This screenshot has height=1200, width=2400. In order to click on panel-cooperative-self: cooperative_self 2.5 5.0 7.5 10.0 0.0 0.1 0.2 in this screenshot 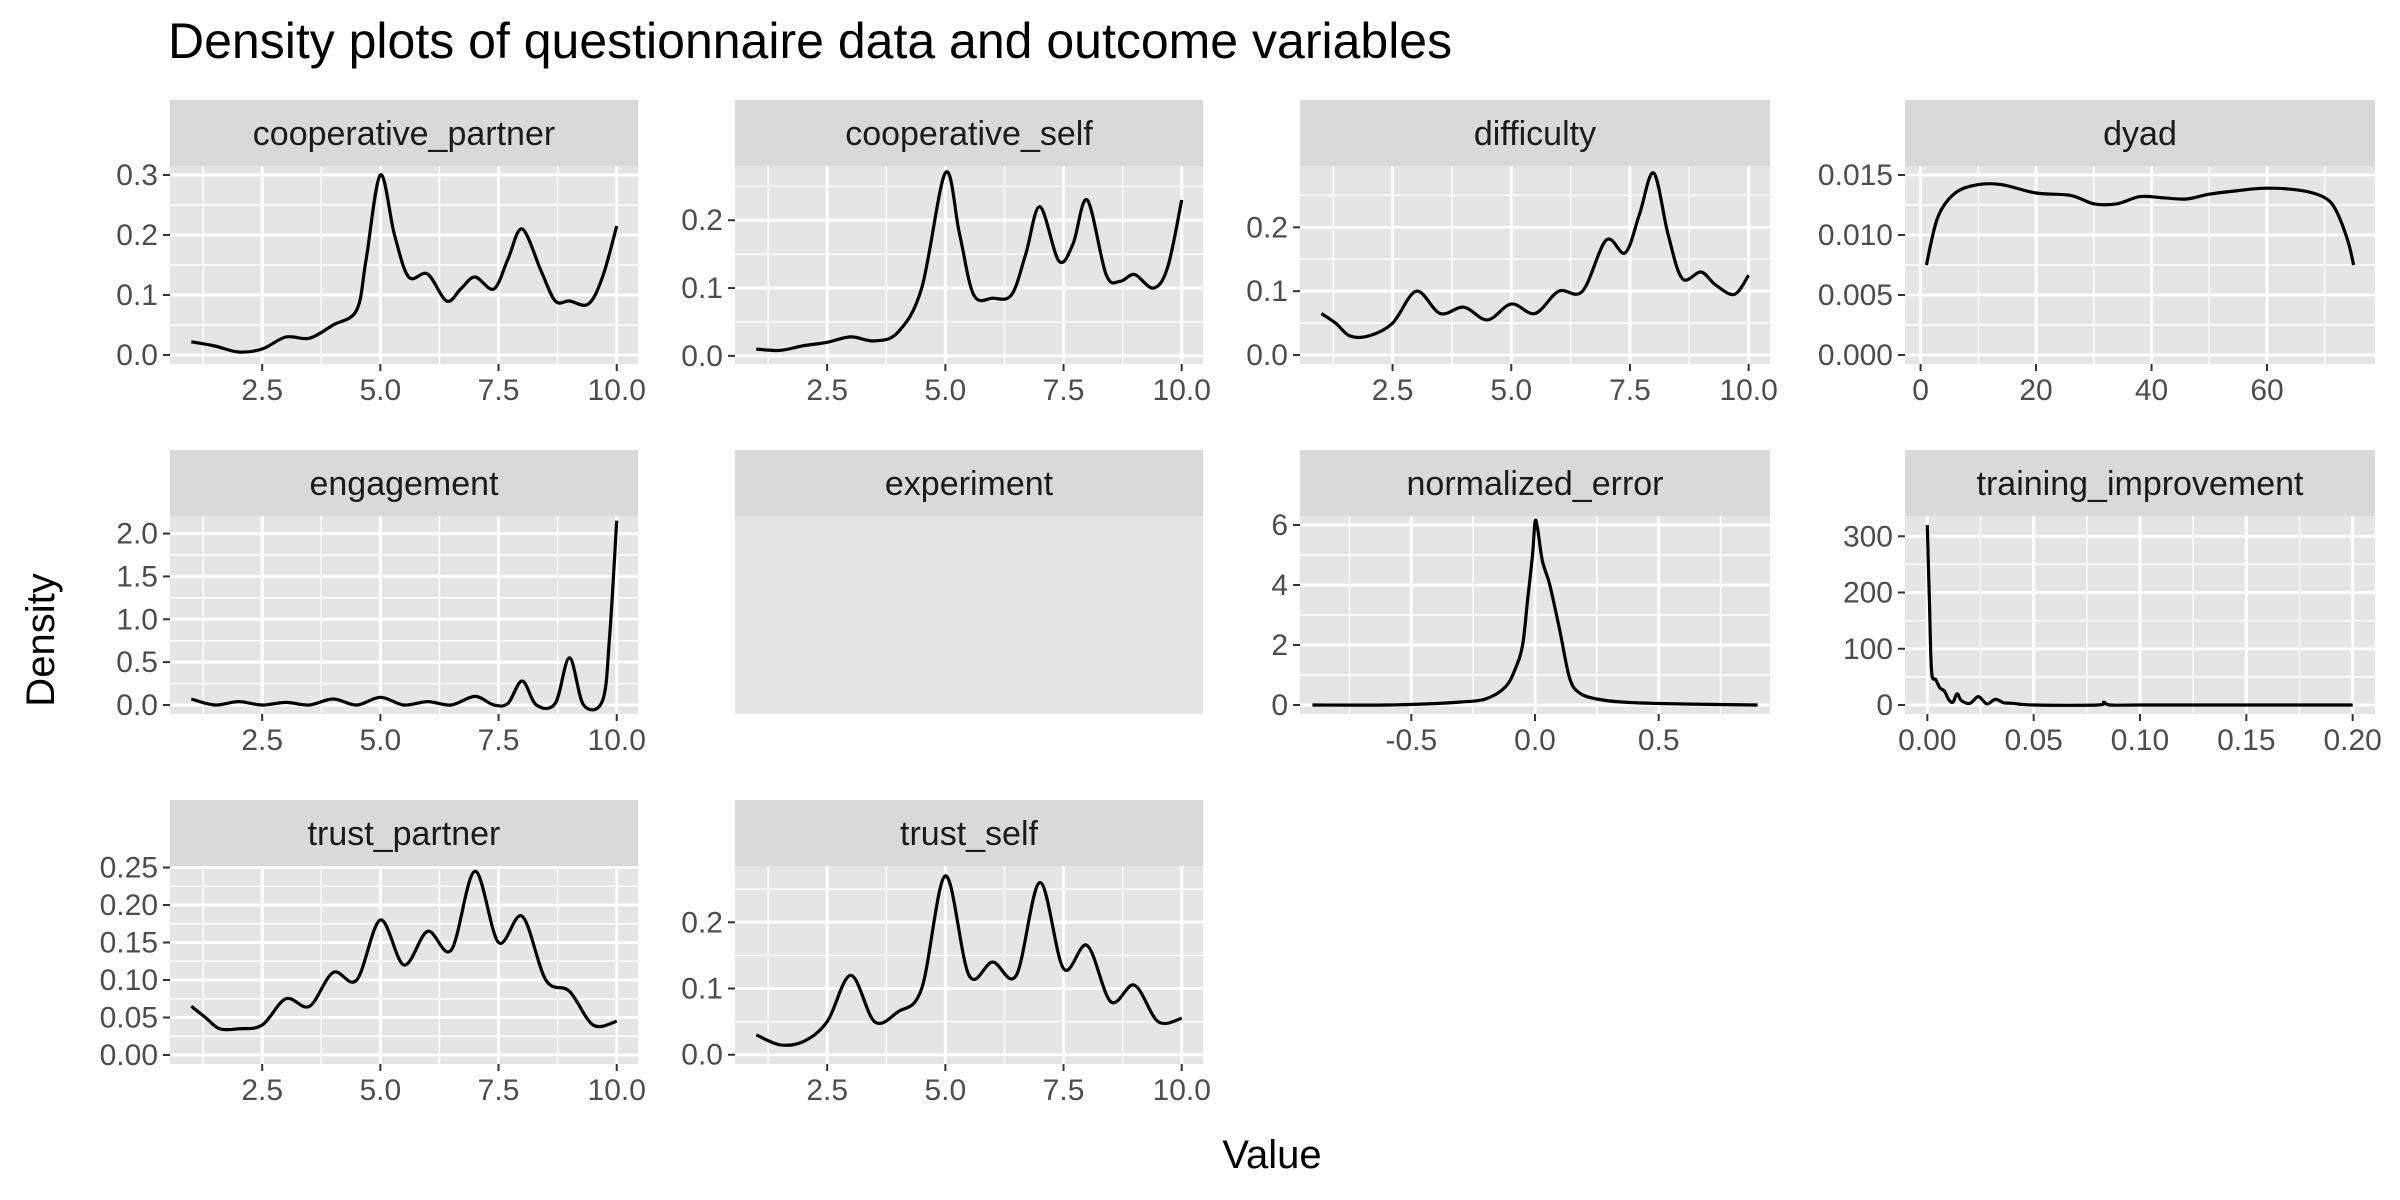, I will do `click(946, 253)`.